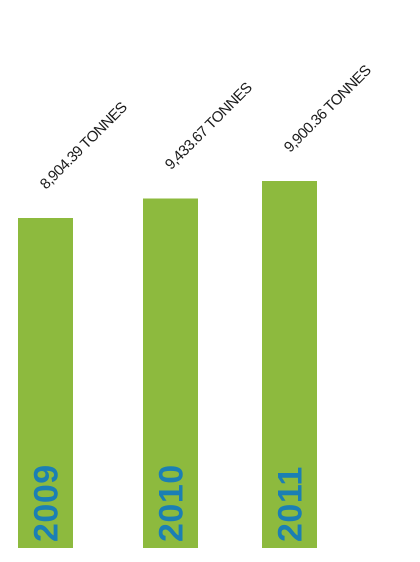 The height and width of the screenshot is (562, 420). Describe the element at coordinates (172, 503) in the screenshot. I see `year-label-2010: 2010` at that location.